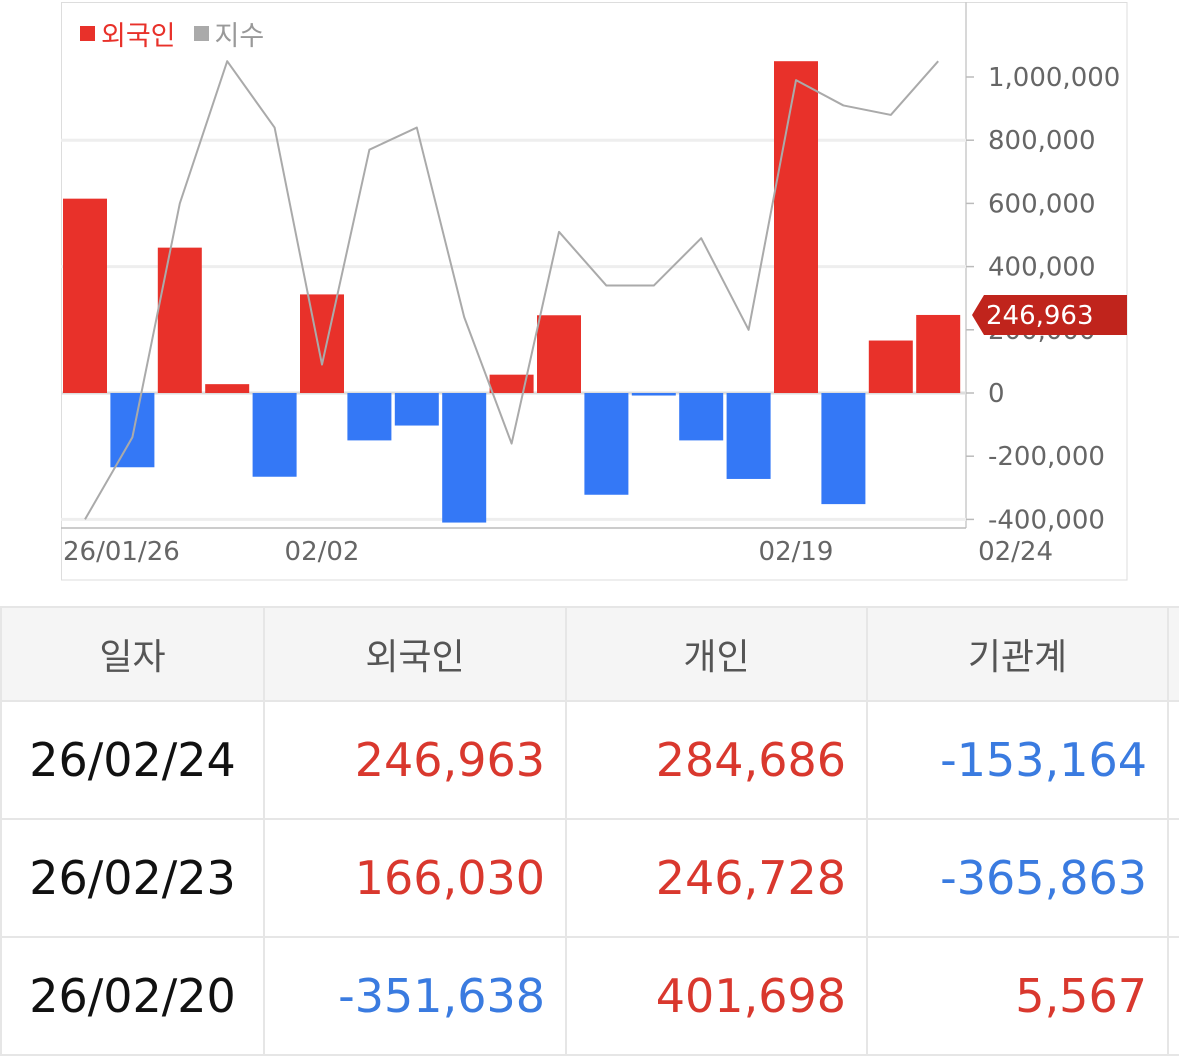 This screenshot has width=1179, height=1056. What do you see at coordinates (1015, 552) in the screenshot?
I see `x-tick-label-3: 02/24` at bounding box center [1015, 552].